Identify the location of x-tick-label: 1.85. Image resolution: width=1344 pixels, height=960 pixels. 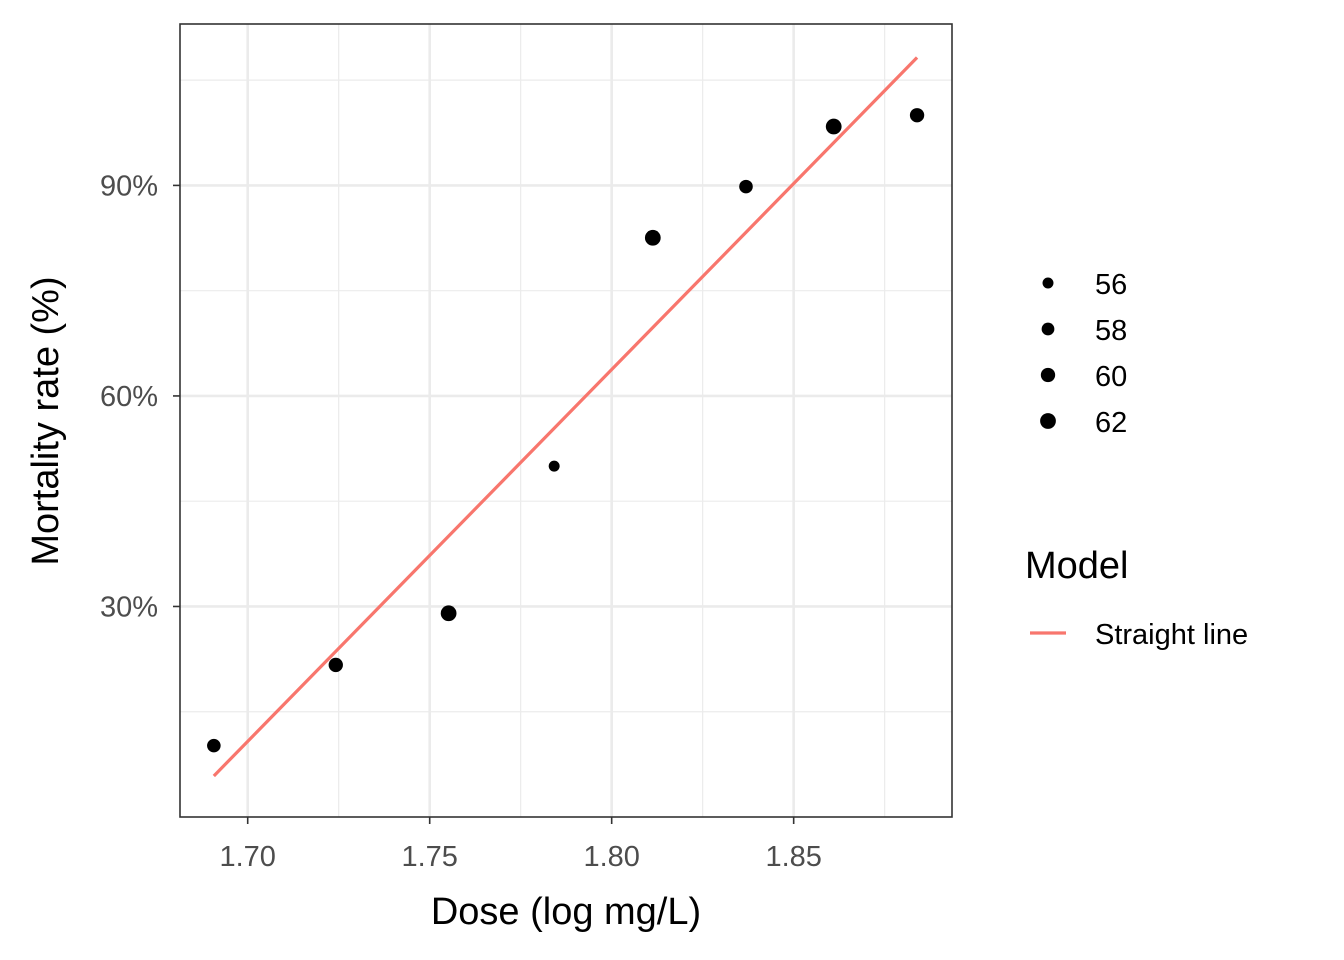
(793, 857).